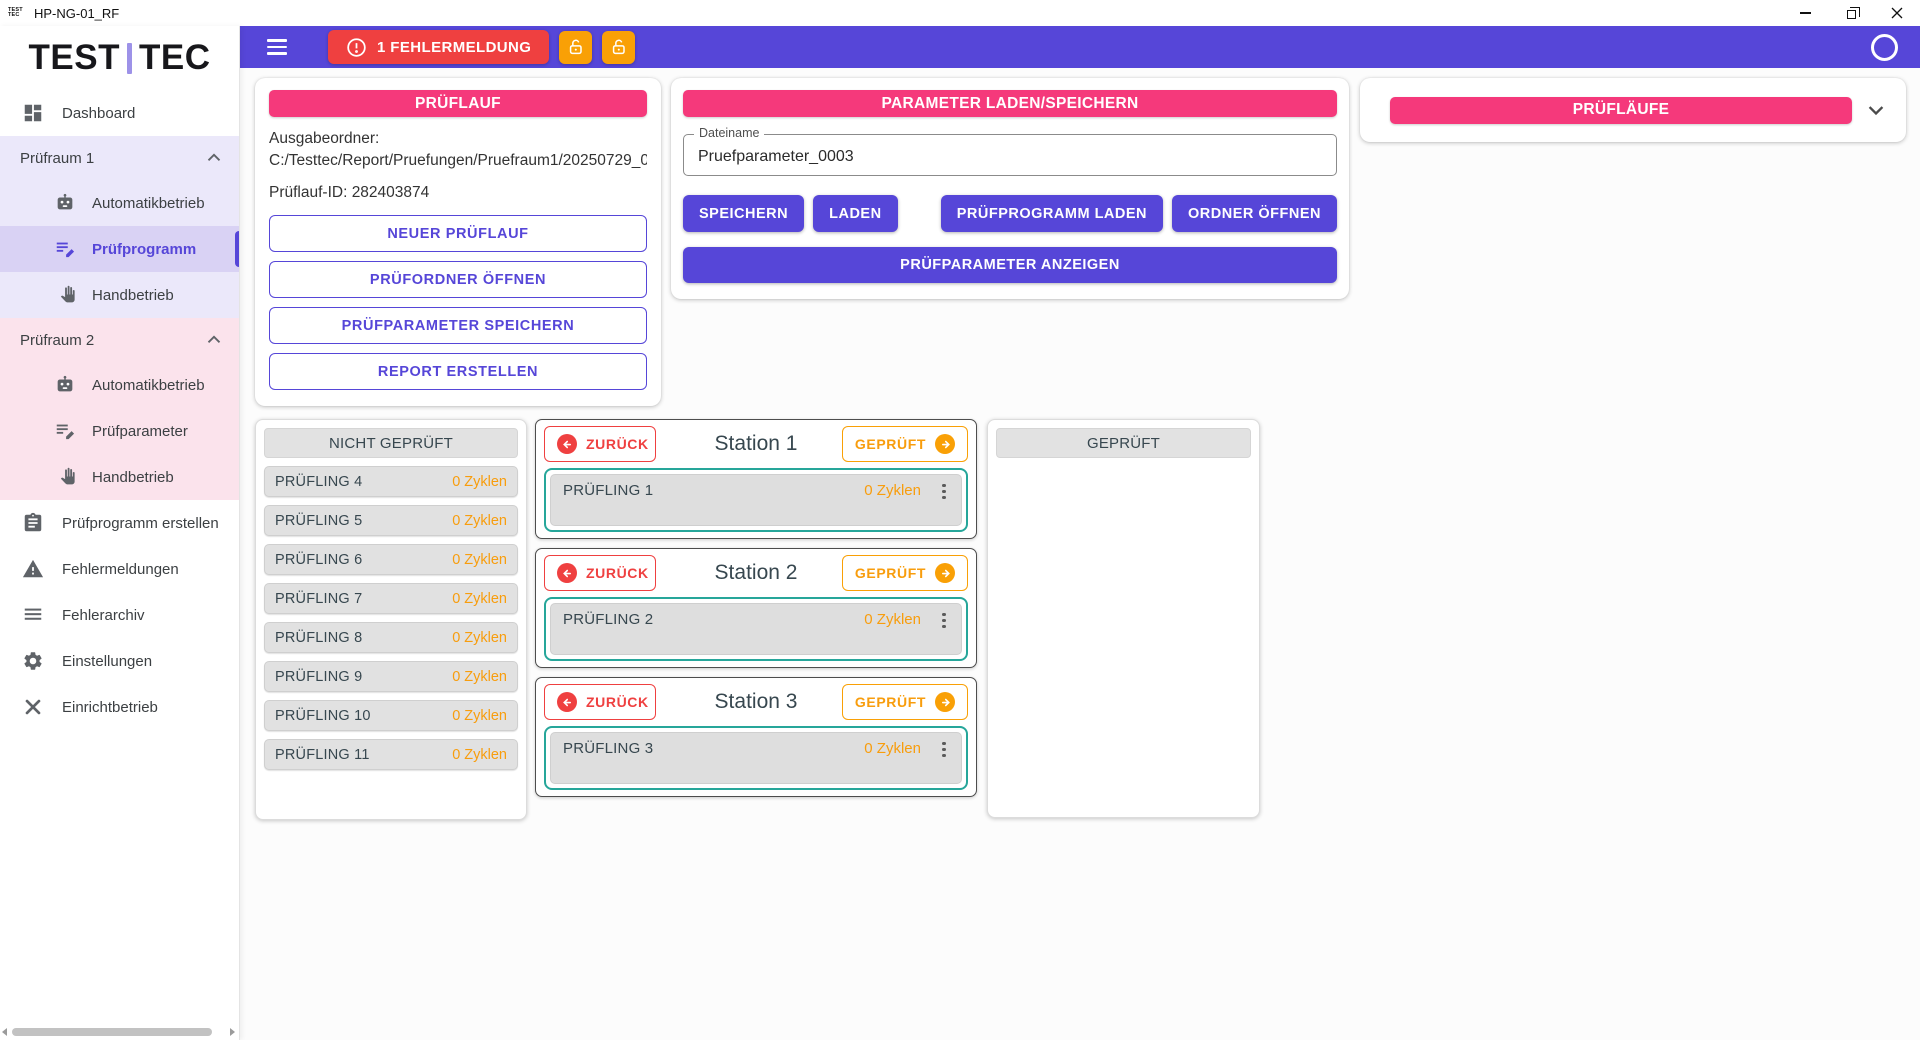 The height and width of the screenshot is (1040, 1920). I want to click on station-block-1: Station 1 ZURÜCK GEPRÜFT, so click(756, 479).